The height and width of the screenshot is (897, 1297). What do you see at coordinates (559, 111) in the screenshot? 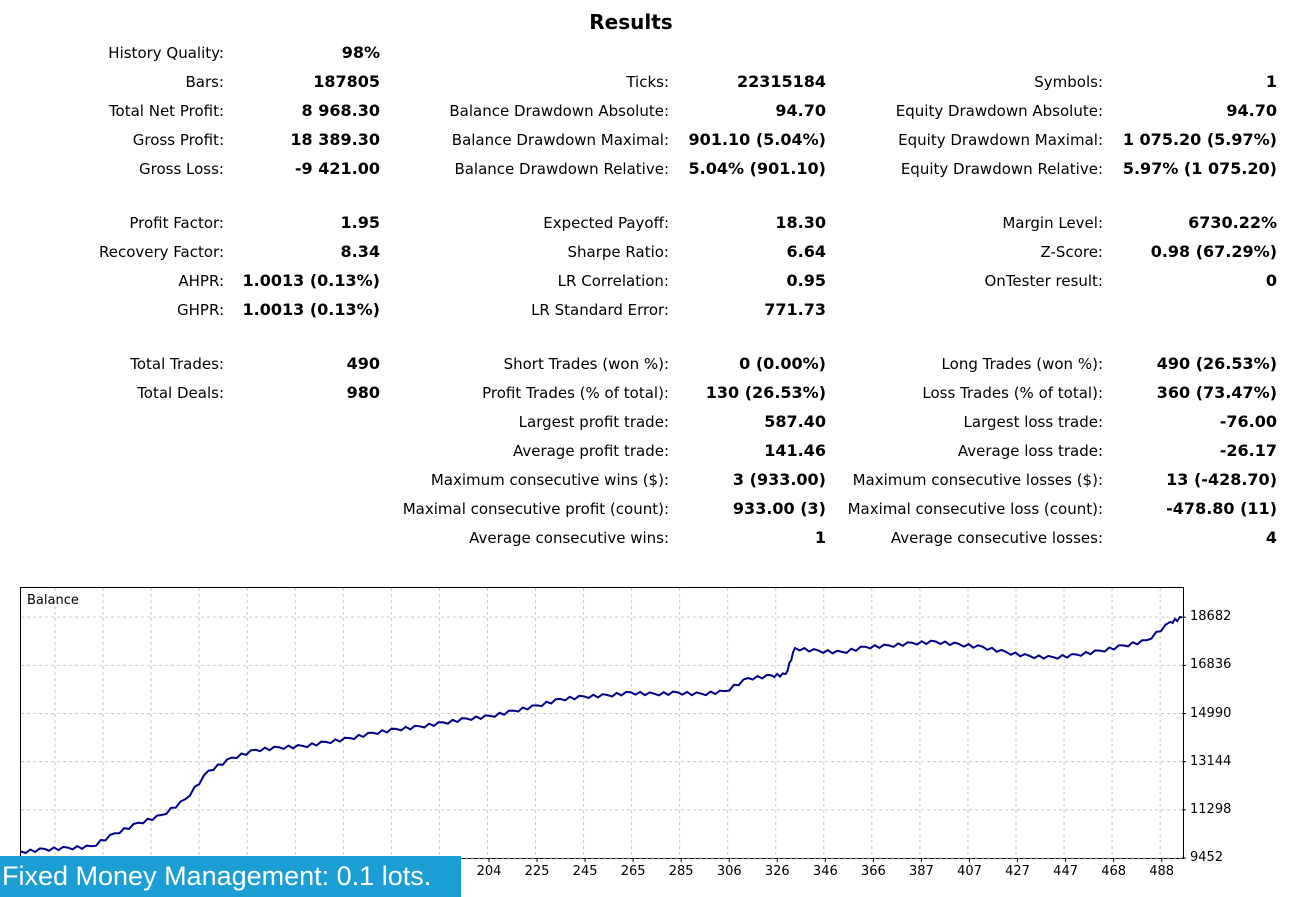
I see `col2-label: Balance Drawdown Absolute:` at bounding box center [559, 111].